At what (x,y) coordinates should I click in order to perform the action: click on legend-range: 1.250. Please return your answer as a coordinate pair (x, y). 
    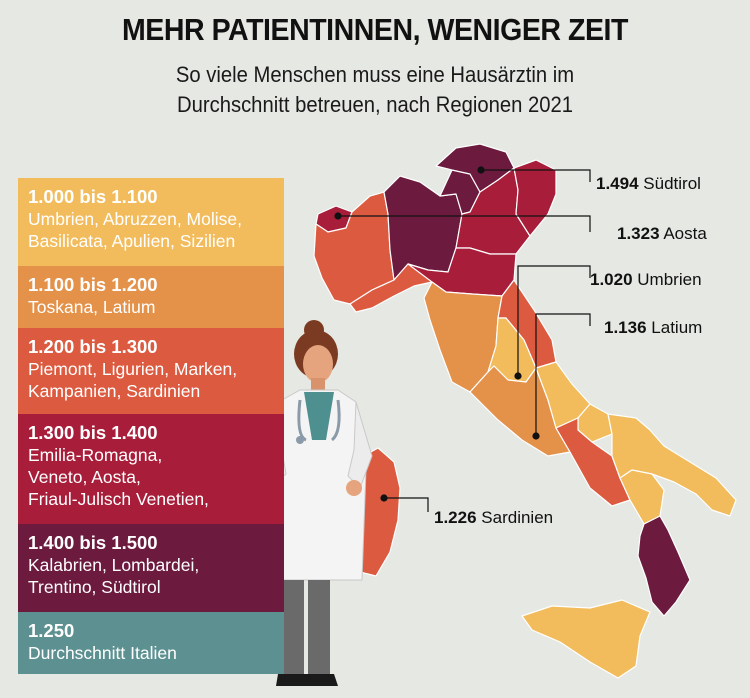
    Looking at the image, I should click on (51, 630).